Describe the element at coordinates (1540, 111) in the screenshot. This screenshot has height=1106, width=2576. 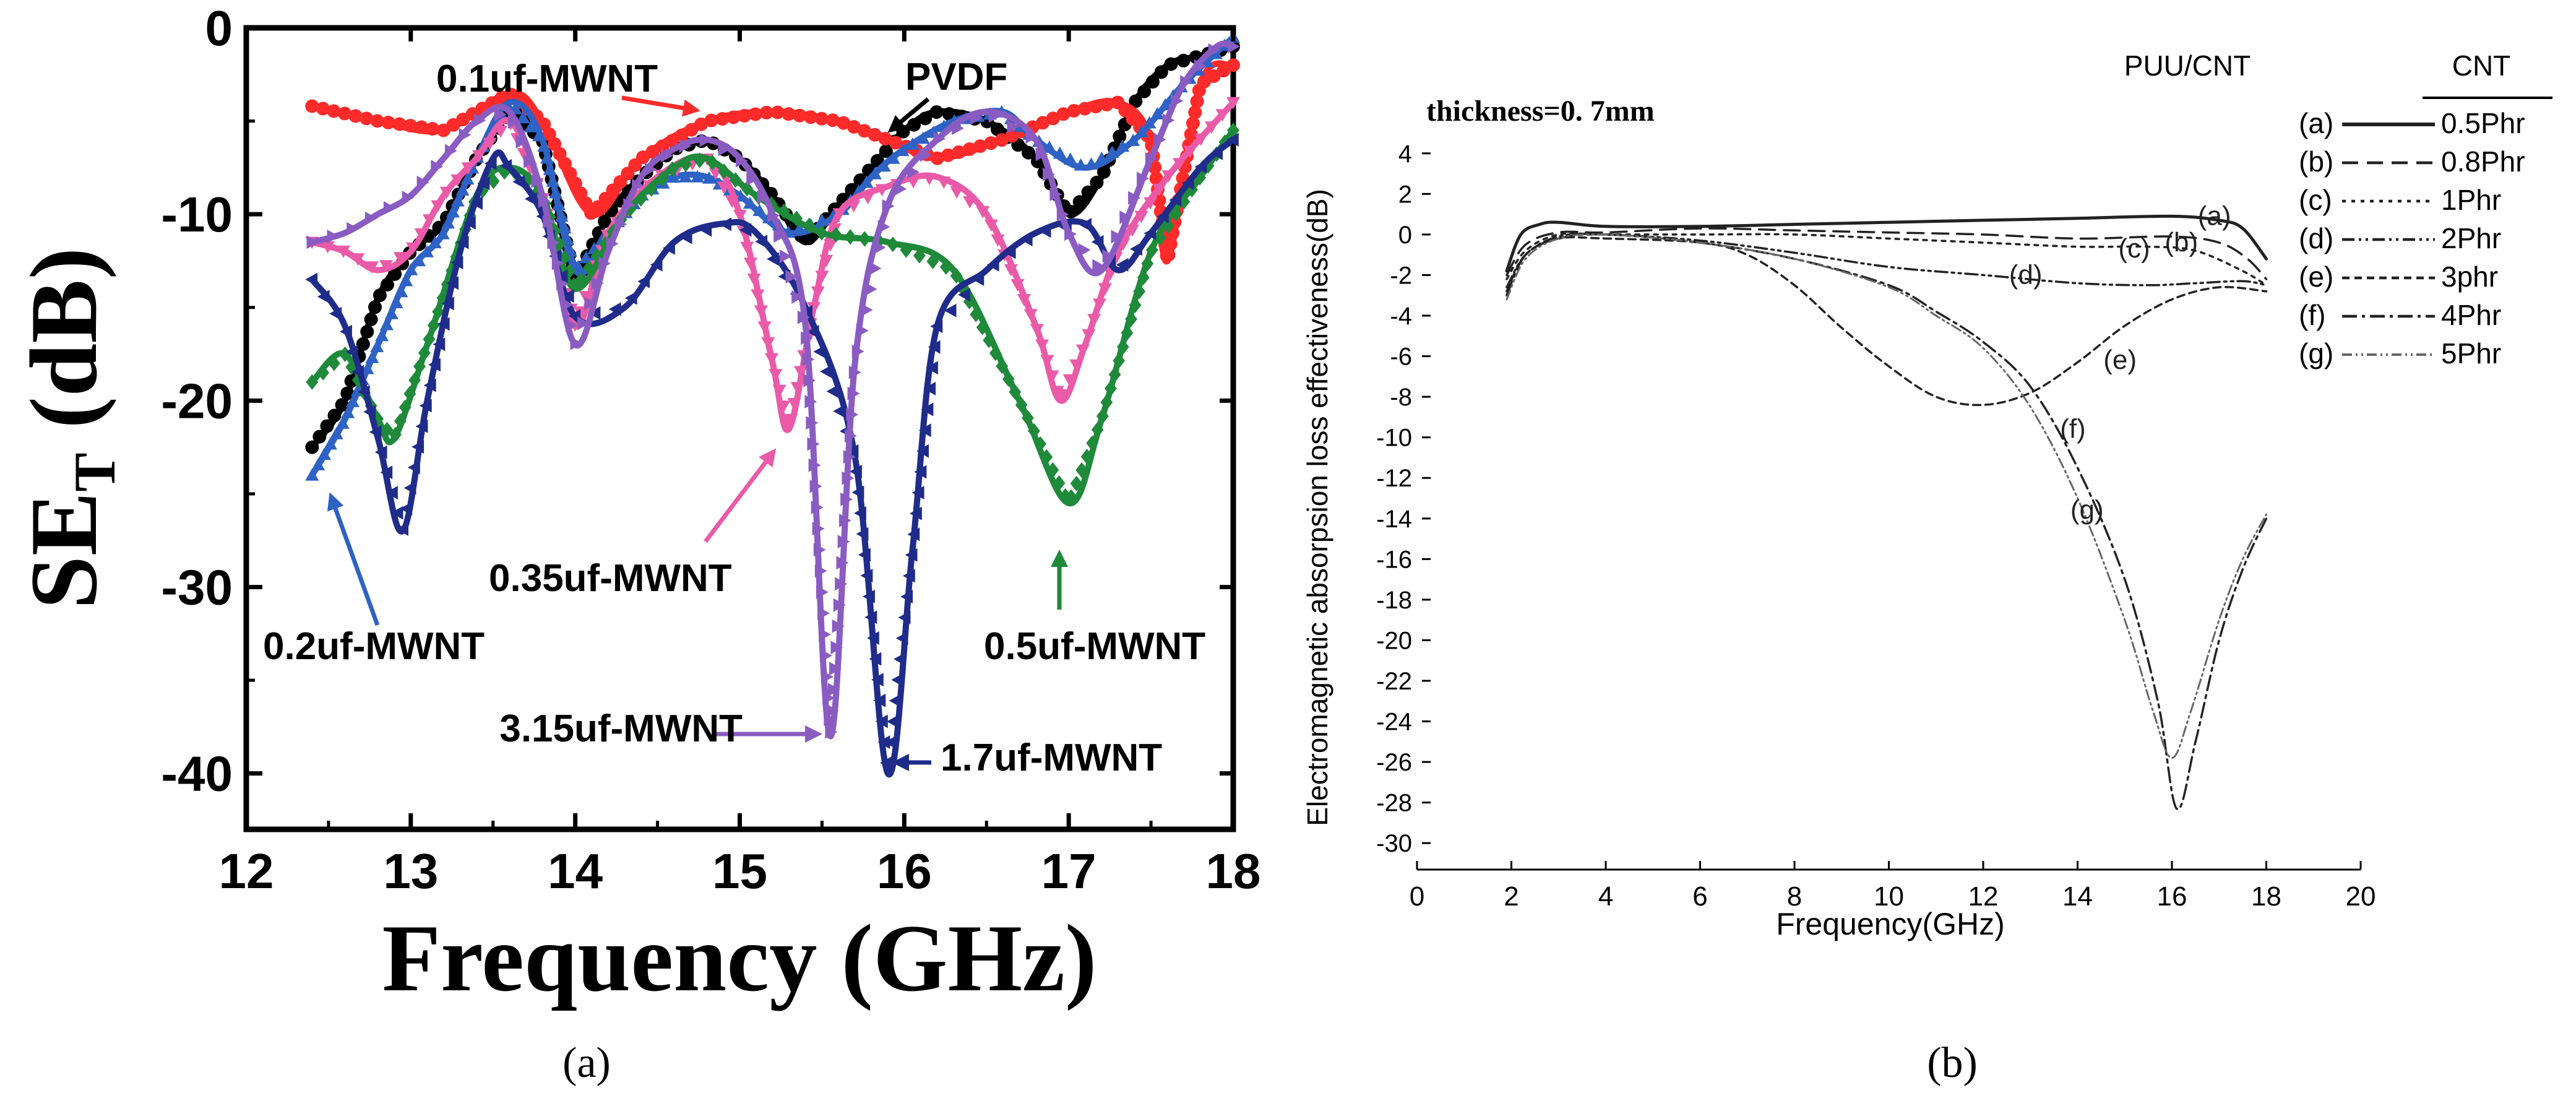
I see `panel-b-thickness-note: thickness=0. 7mm` at that location.